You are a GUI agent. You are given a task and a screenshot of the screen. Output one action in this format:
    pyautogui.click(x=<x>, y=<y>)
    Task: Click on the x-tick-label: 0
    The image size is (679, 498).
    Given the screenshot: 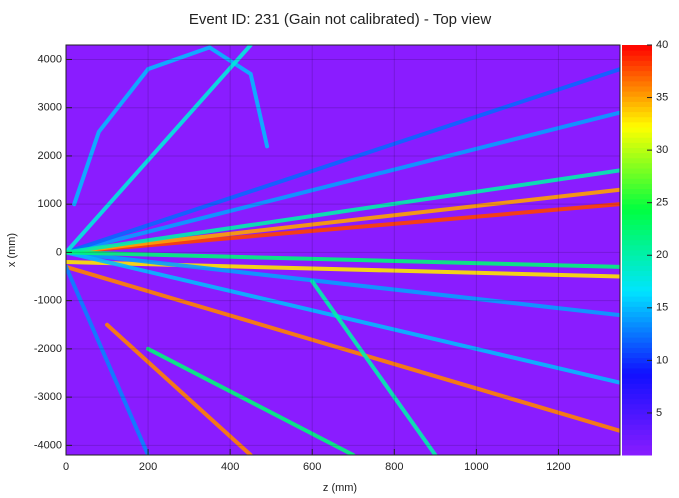 What is the action you would take?
    pyautogui.click(x=66, y=467)
    